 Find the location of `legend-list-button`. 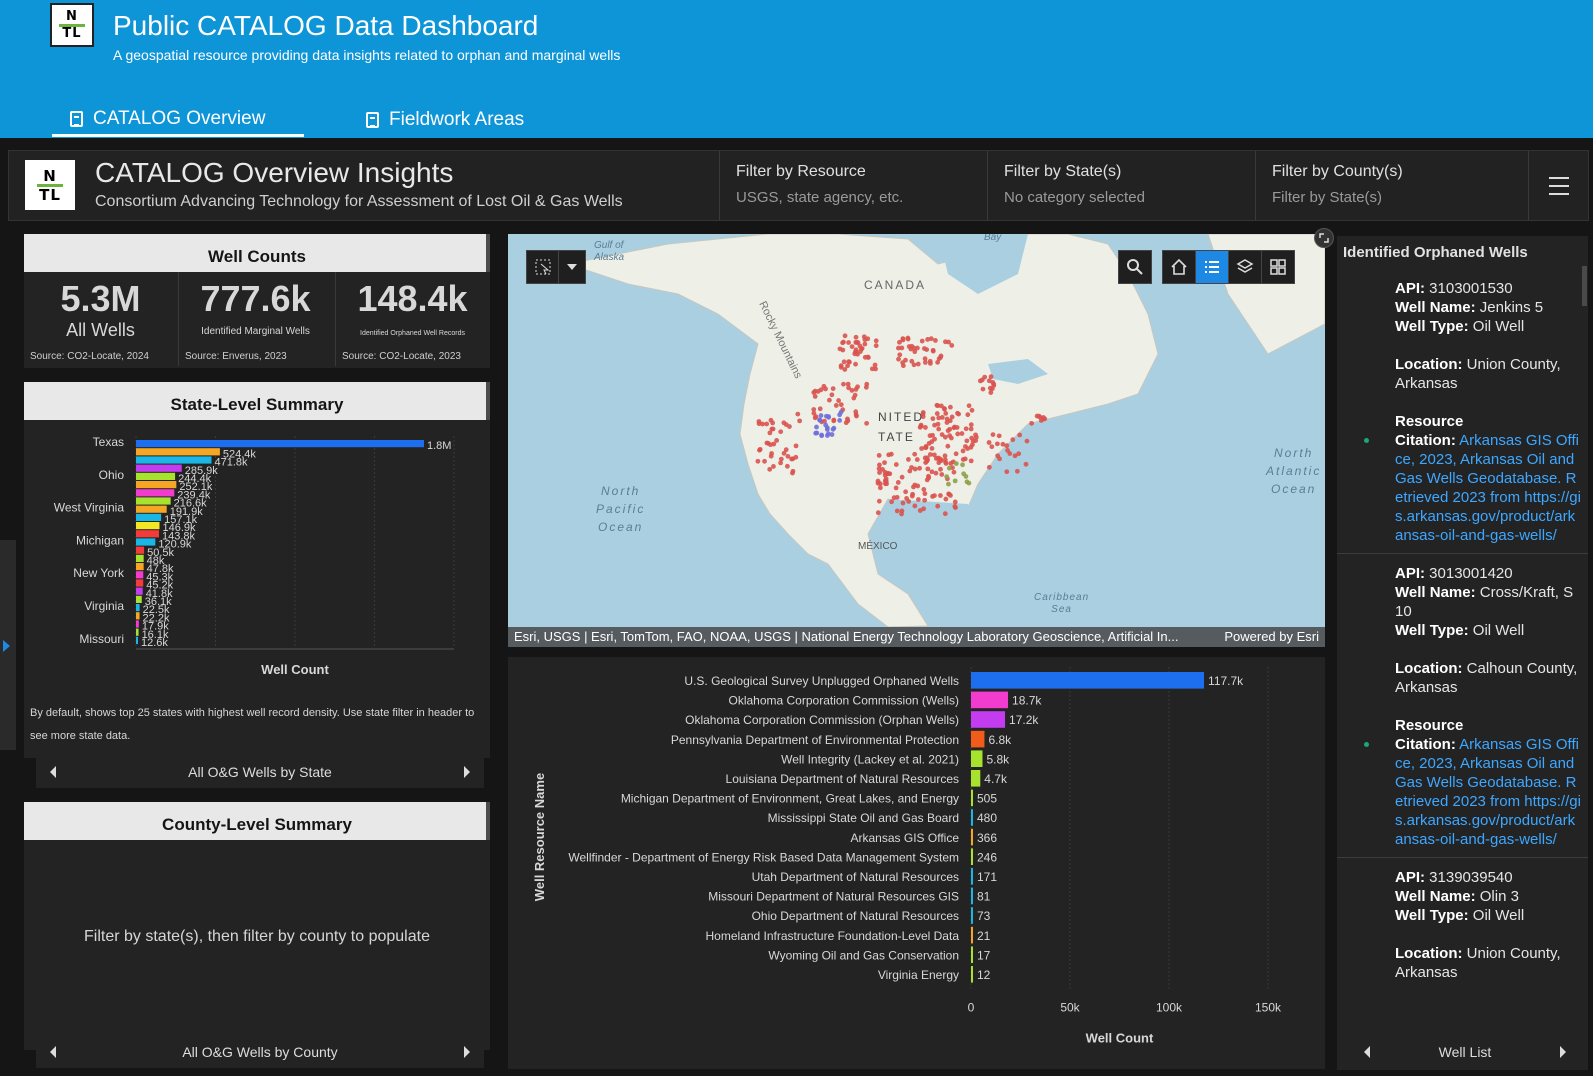

legend-list-button is located at coordinates (1212, 267).